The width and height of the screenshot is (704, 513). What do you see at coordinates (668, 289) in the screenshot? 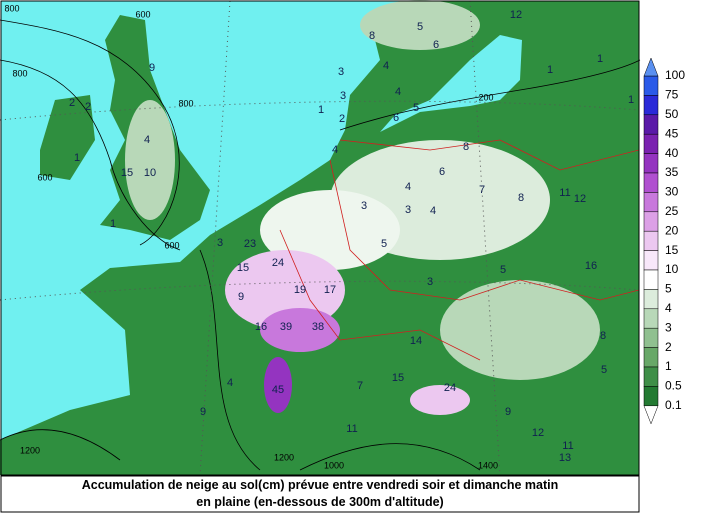
I see `colorbar-label: 5` at bounding box center [668, 289].